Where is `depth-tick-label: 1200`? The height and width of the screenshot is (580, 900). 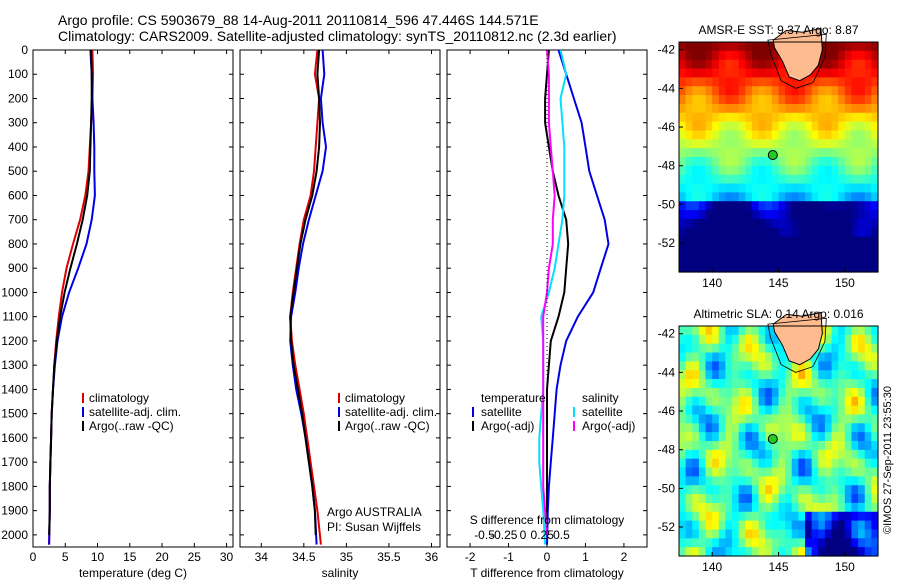
depth-tick-label: 1200 is located at coordinates (14, 341).